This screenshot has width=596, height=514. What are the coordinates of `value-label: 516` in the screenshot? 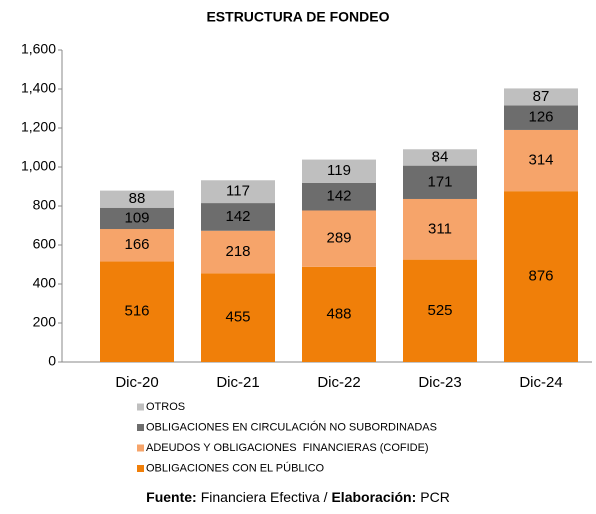 It's located at (136, 311).